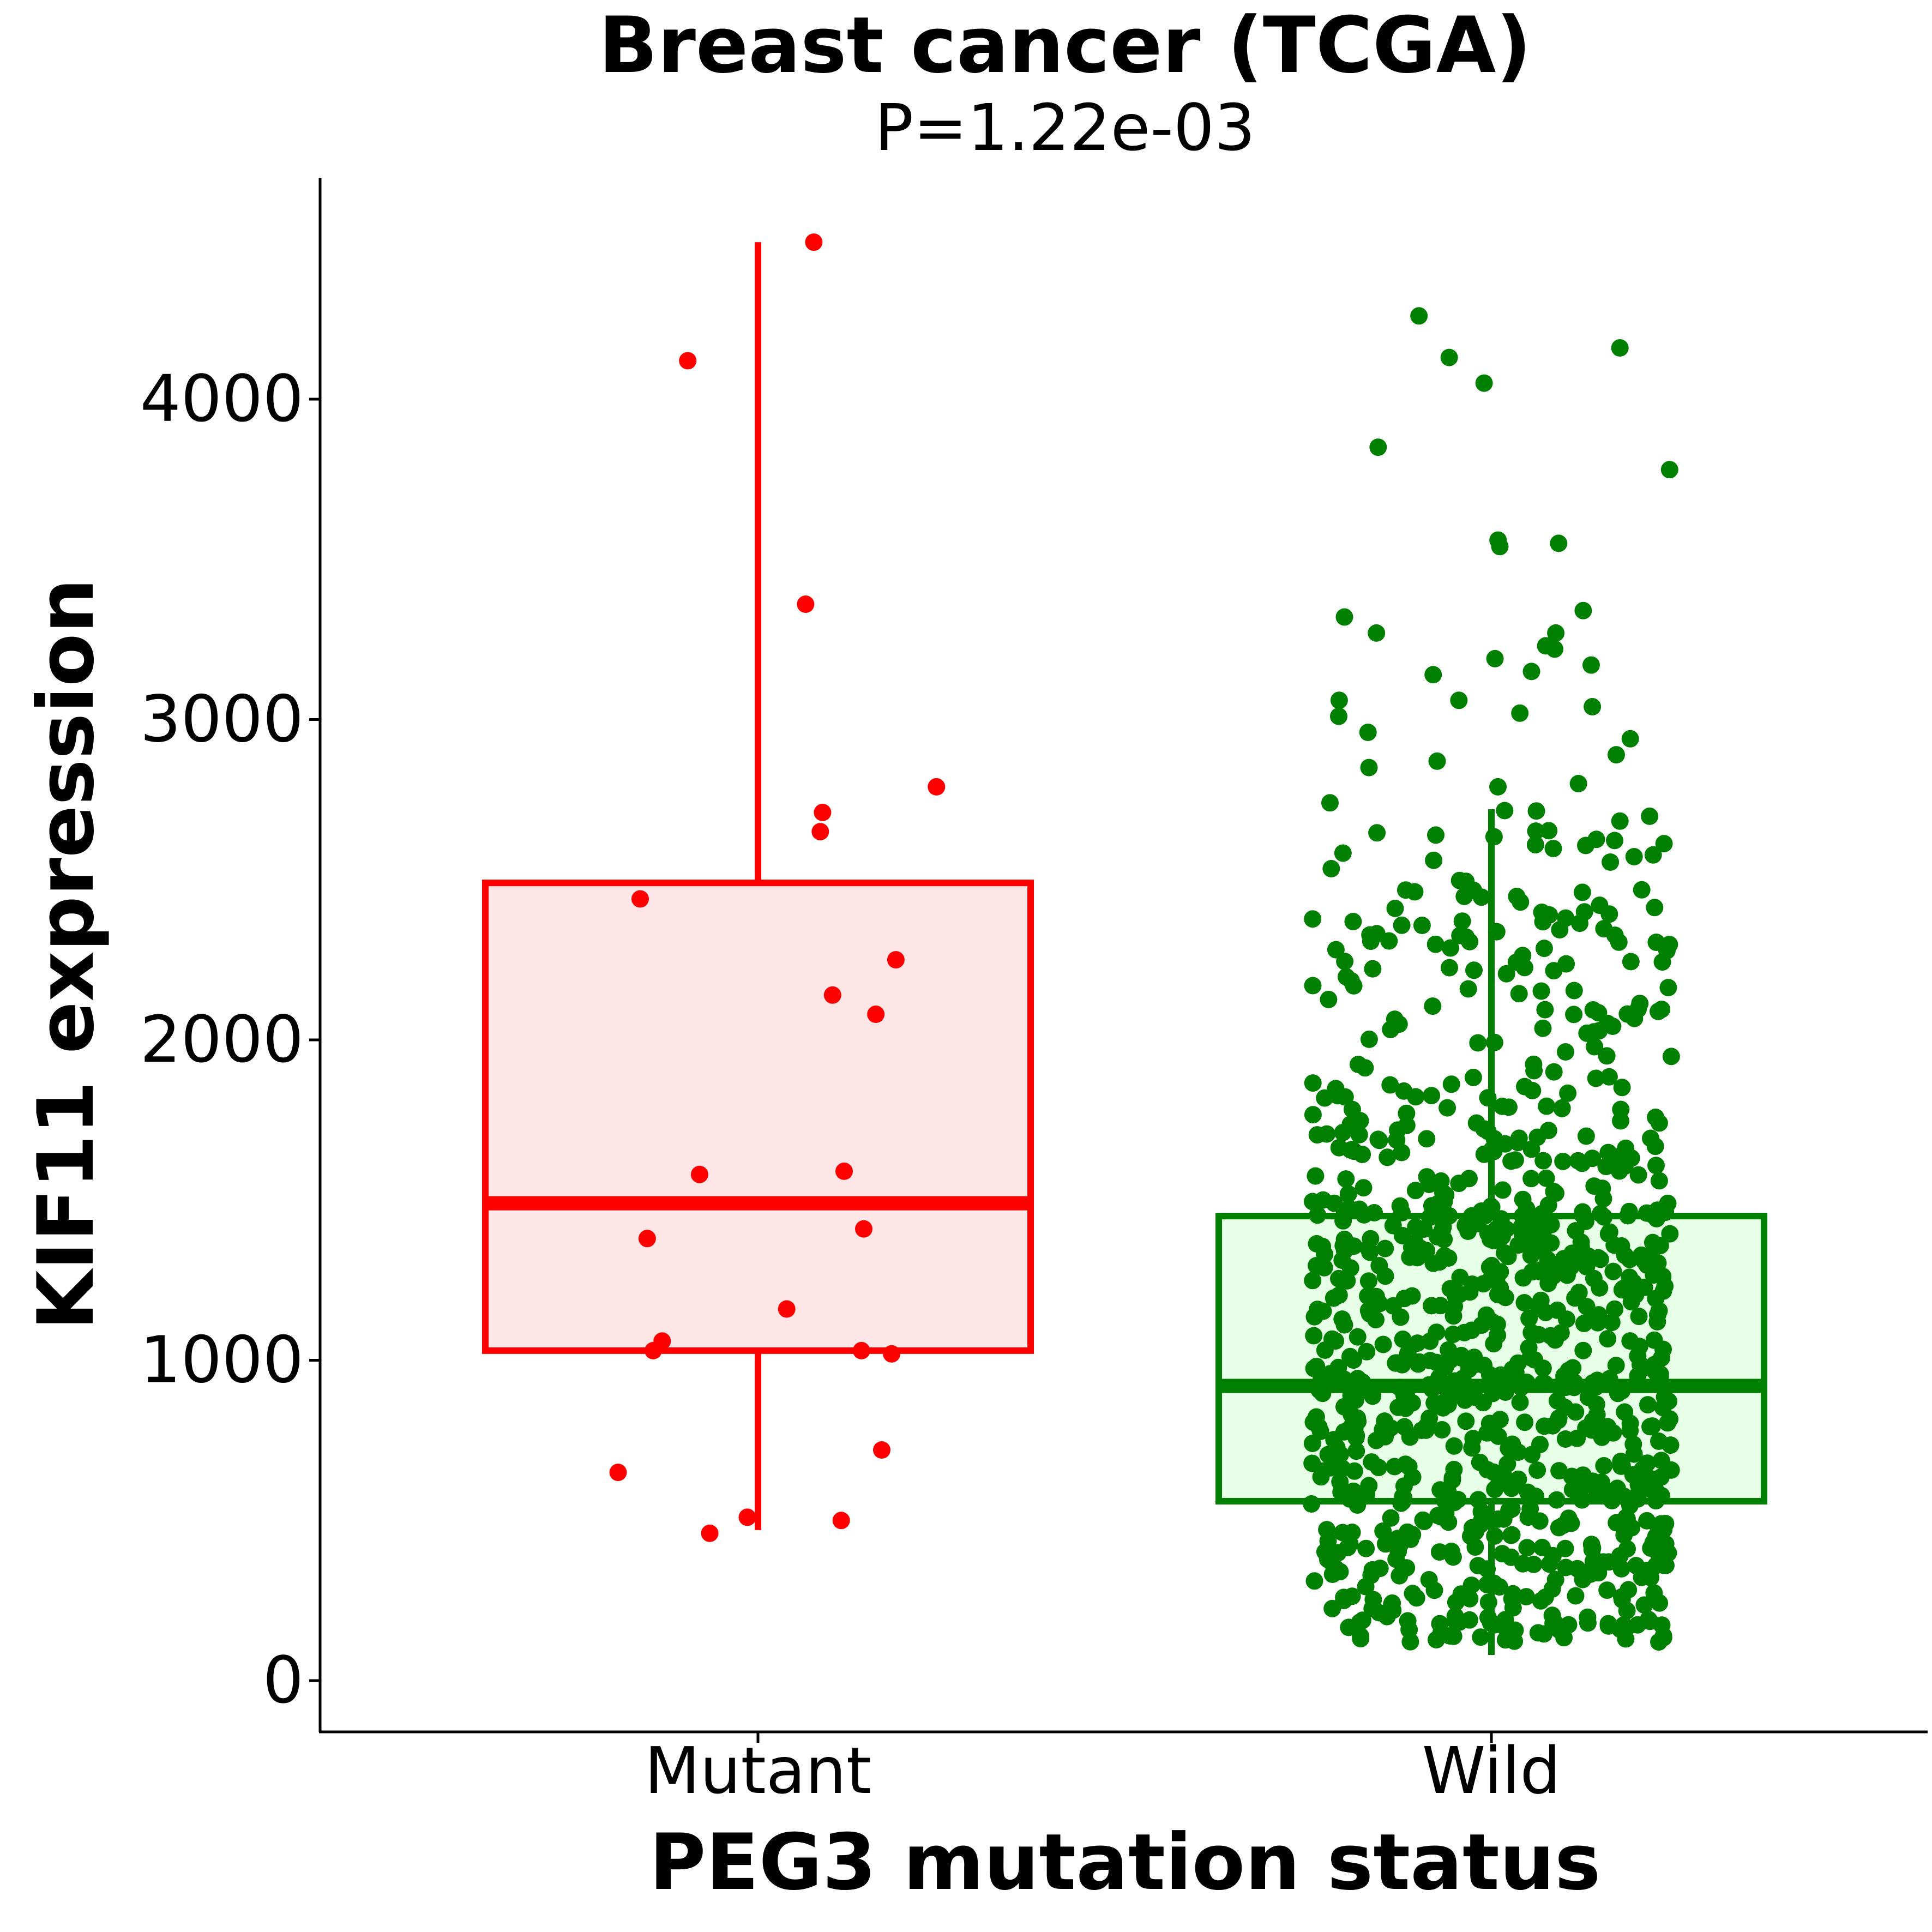 This screenshot has height=1932, width=1932. What do you see at coordinates (758, 1770) in the screenshot?
I see `x-tick-label: Mutant` at bounding box center [758, 1770].